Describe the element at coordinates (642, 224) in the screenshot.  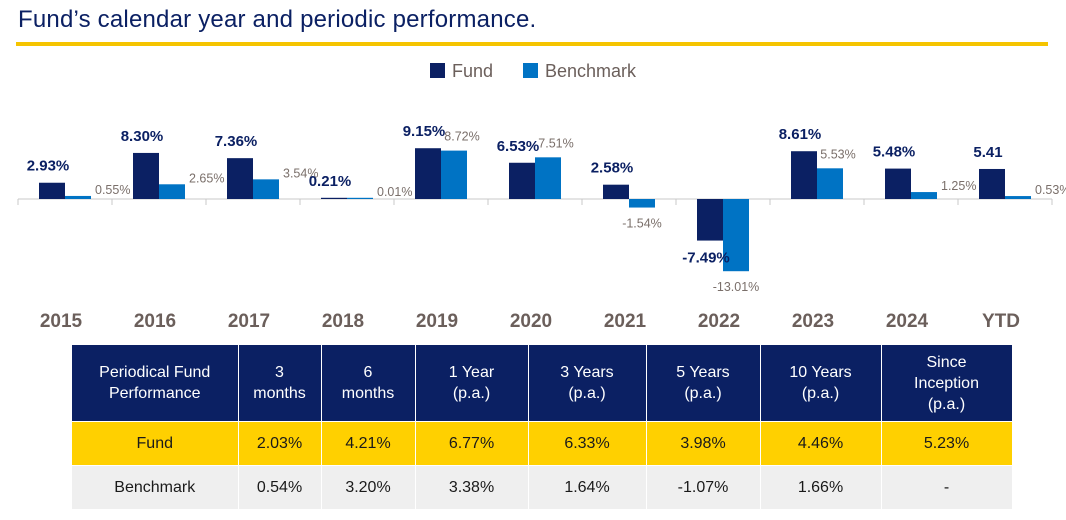
I see `data-label-benchmark-2021: -1.54%` at that location.